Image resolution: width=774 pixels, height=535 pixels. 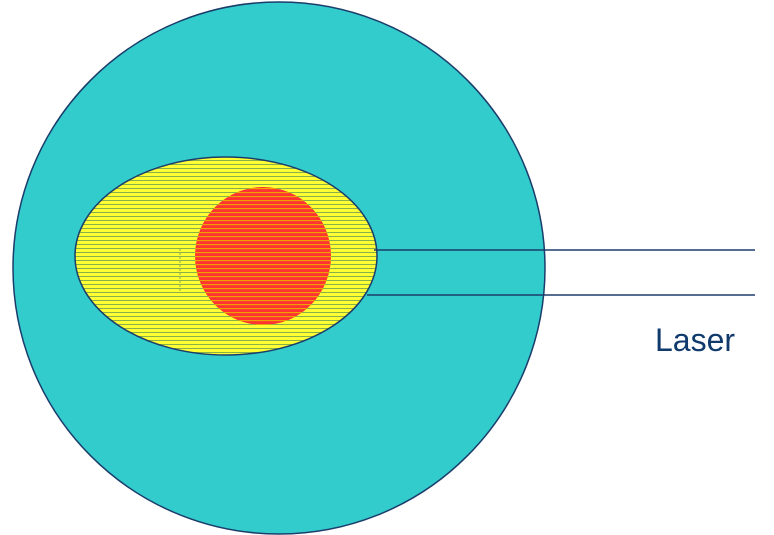 What do you see at coordinates (263, 256) in the screenshot?
I see `inner-hot-spot` at bounding box center [263, 256].